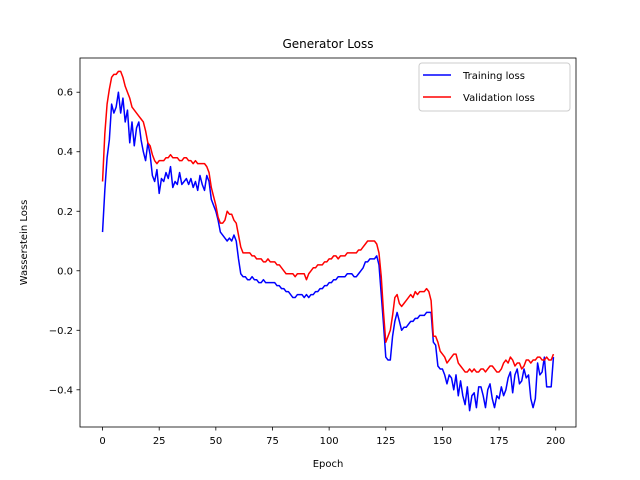 The image size is (640, 480). Describe the element at coordinates (65, 212) in the screenshot. I see `y-tick-label: 0.2` at that location.